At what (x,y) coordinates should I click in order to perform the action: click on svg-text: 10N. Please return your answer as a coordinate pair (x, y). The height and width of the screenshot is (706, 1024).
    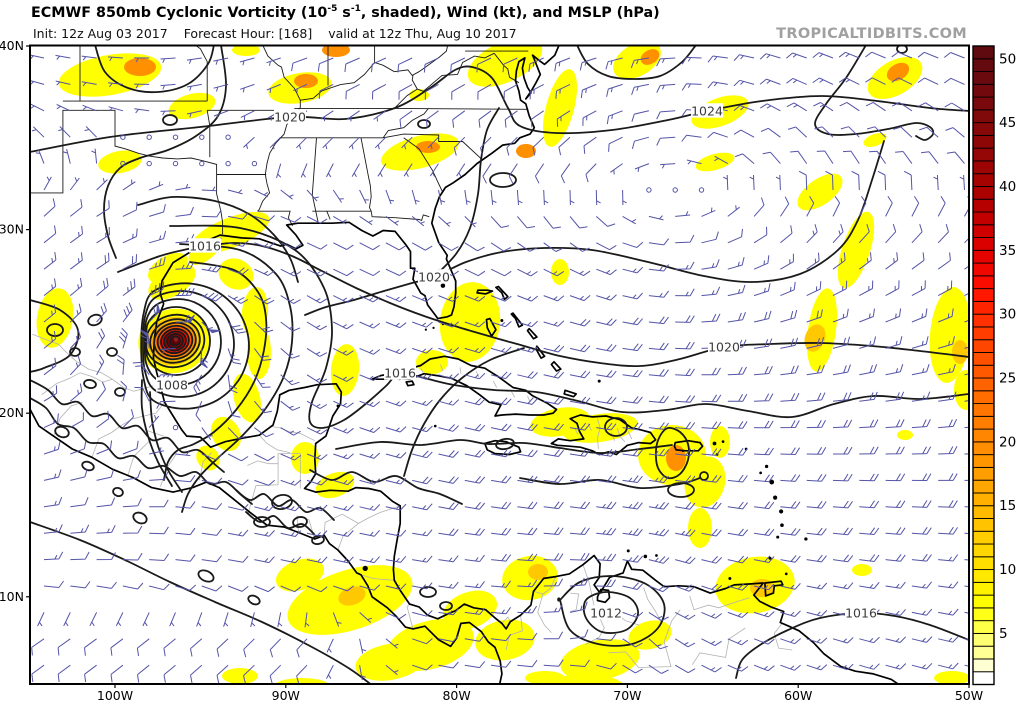
    Looking at the image, I should click on (12, 596).